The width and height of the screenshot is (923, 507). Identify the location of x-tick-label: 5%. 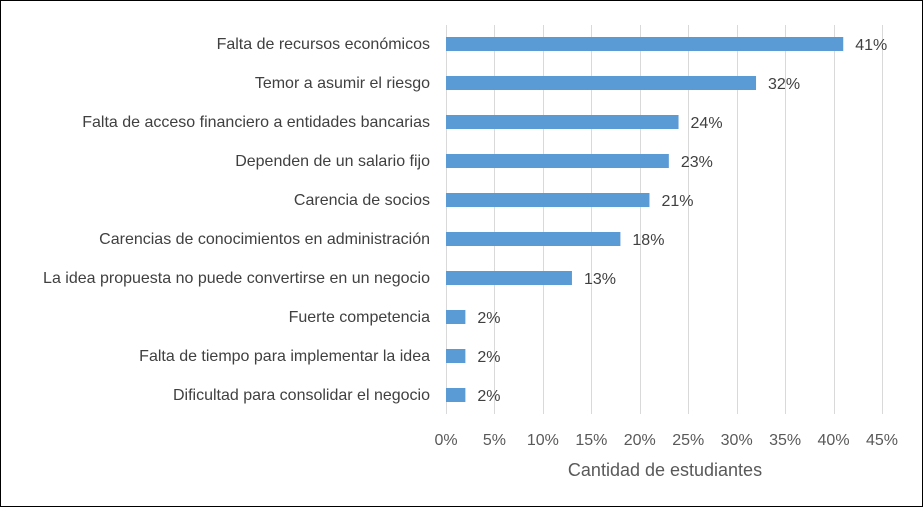
(494, 440).